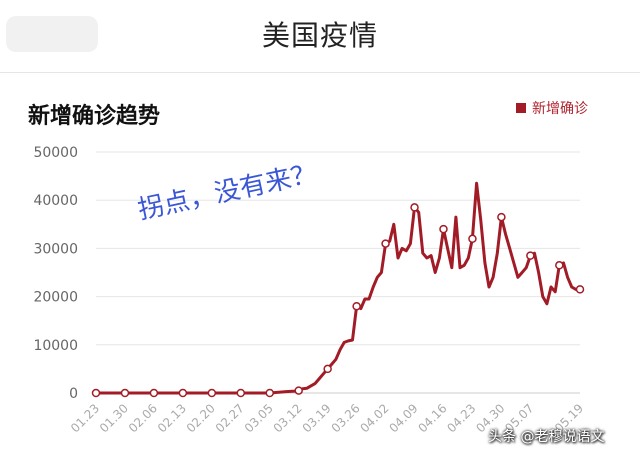  Describe the element at coordinates (55, 346) in the screenshot. I see `y-tick-label: 10000` at that location.